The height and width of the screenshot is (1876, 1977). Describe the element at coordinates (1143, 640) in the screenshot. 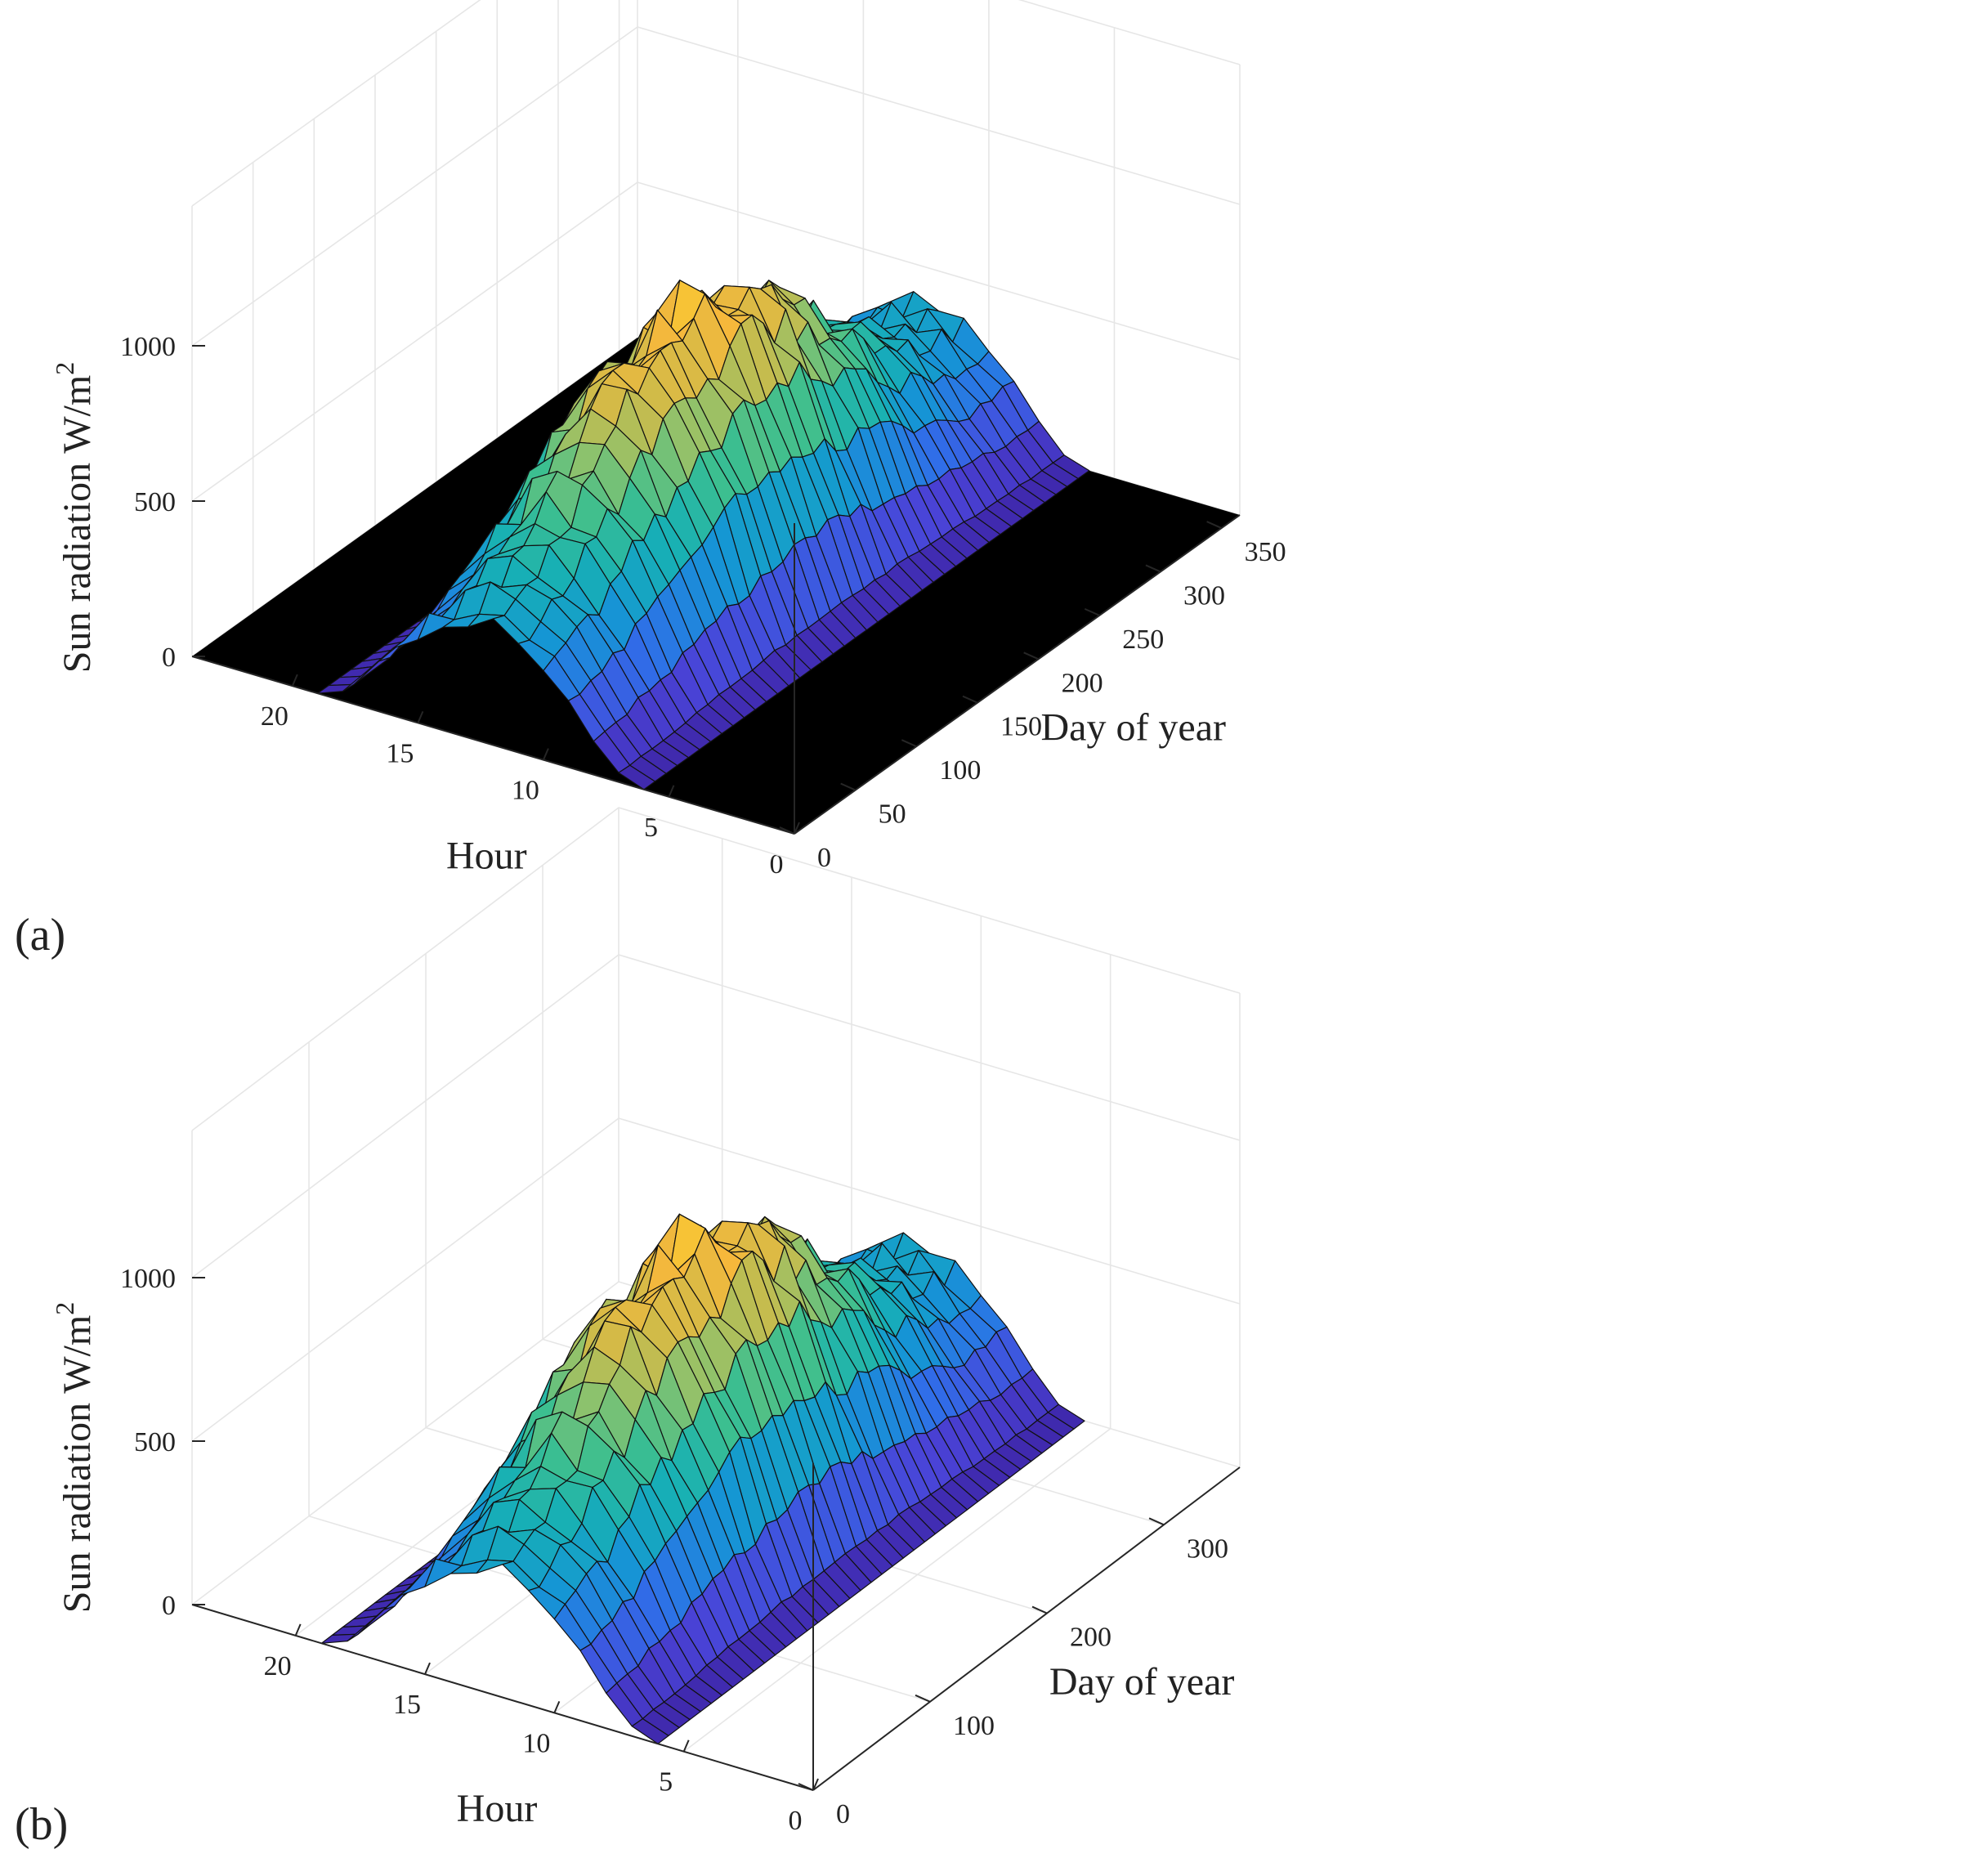

I see `day-tick-label: 250` at that location.